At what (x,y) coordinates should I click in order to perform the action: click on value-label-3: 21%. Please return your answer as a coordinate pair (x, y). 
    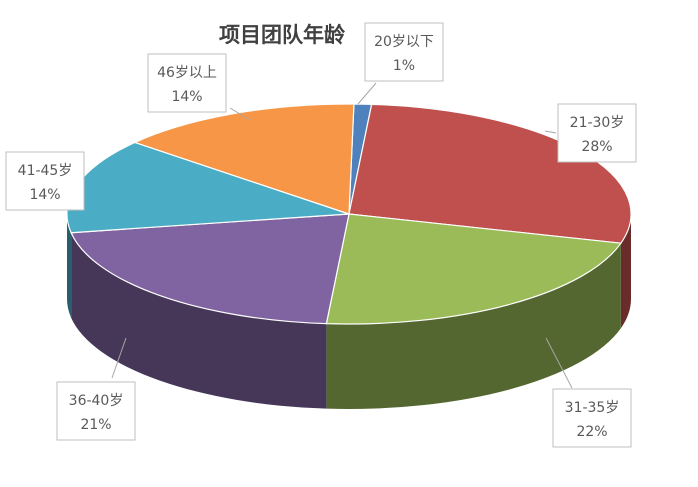
    Looking at the image, I should click on (95, 425).